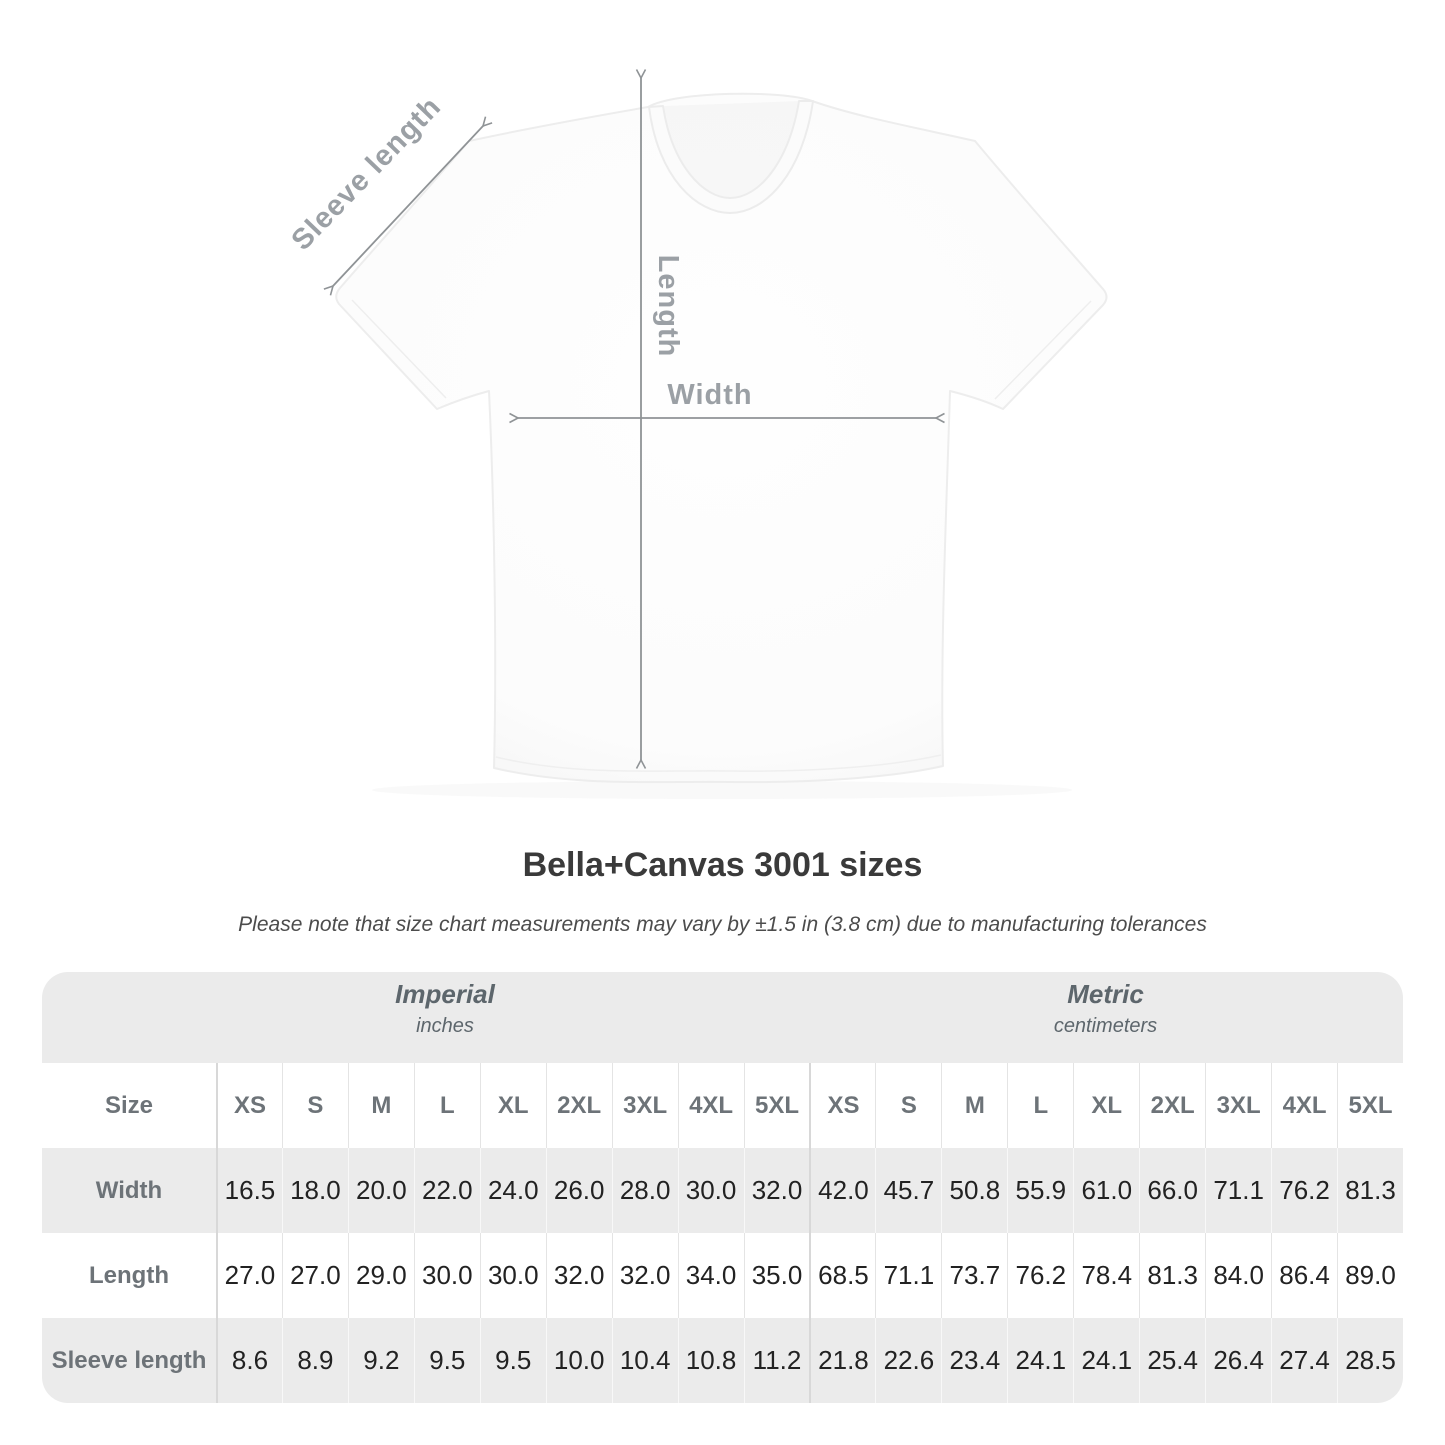 This screenshot has width=1445, height=1445. What do you see at coordinates (668, 306) in the screenshot?
I see `length-label: Length` at bounding box center [668, 306].